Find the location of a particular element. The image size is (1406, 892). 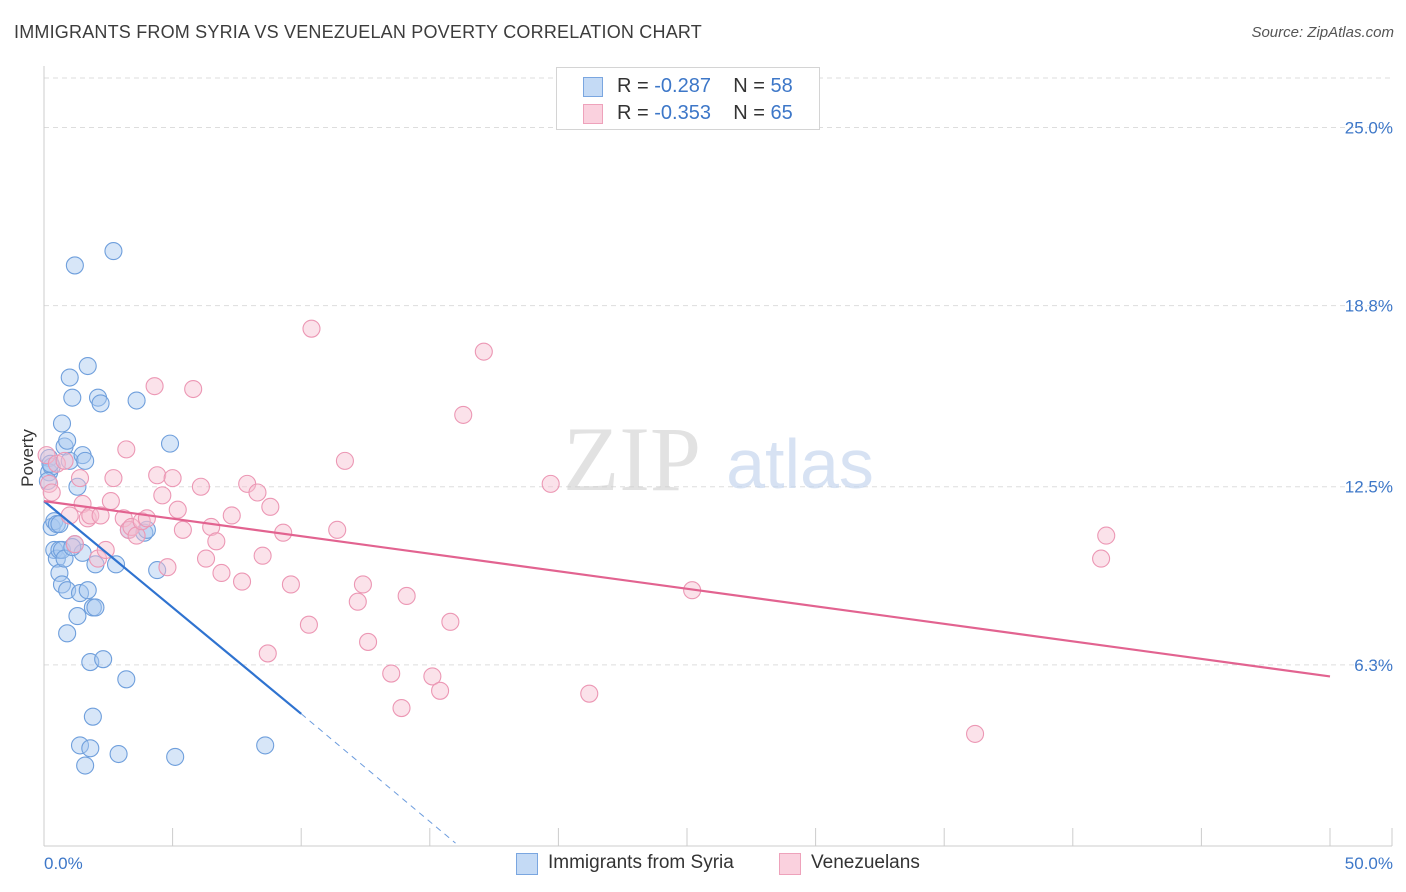

legend-text-venezuelans: R = -0.353 N = 65 is located at coordinates (705, 113).